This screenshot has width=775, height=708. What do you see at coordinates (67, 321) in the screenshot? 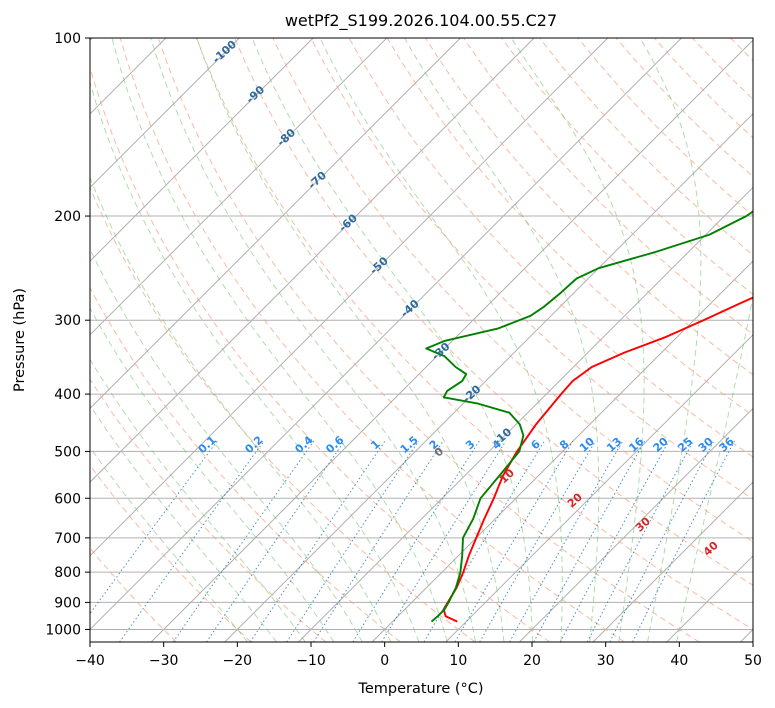
I see `y-tick-label: 300` at bounding box center [67, 321].